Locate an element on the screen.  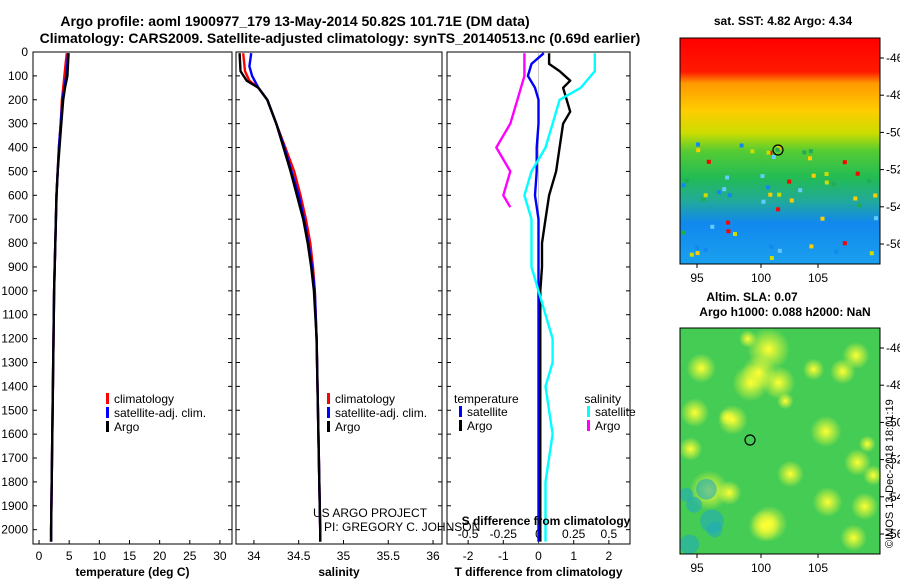
sst-map-frame is located at coordinates (780, 151).